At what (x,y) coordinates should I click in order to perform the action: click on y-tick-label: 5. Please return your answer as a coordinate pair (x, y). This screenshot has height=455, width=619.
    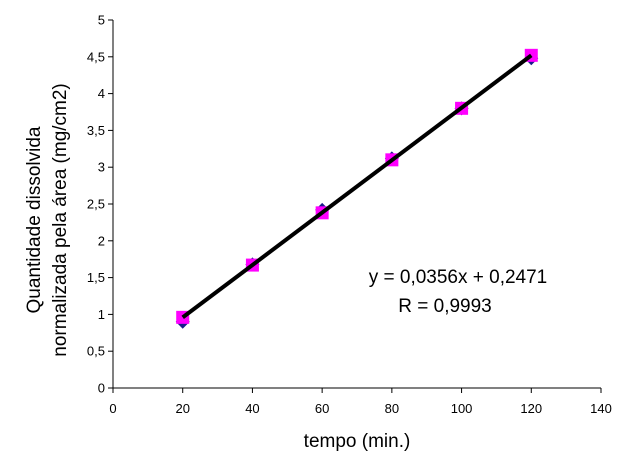
    Looking at the image, I should click on (101, 20).